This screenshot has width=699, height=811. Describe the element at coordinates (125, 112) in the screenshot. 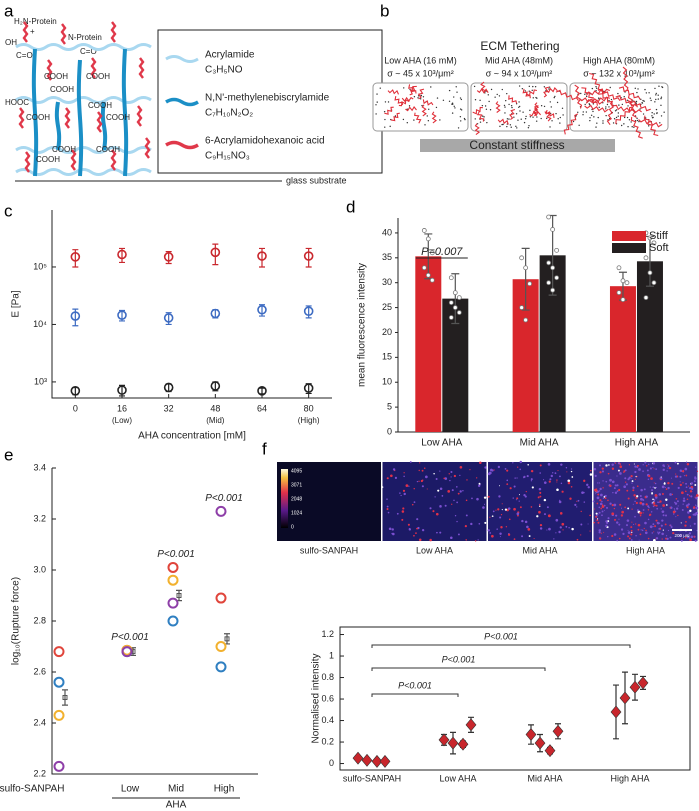

I see `crosslinker` at that location.